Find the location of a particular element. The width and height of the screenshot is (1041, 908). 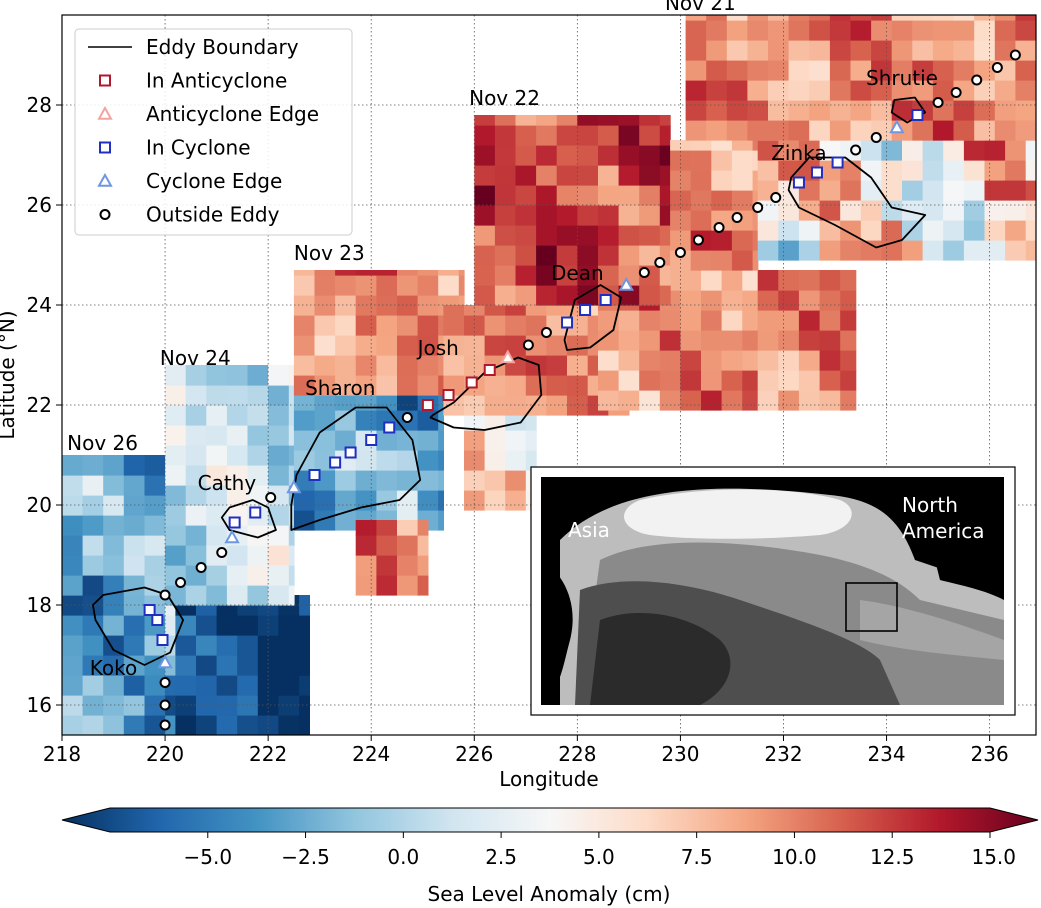

inset-asia-land is located at coordinates (557, 632).